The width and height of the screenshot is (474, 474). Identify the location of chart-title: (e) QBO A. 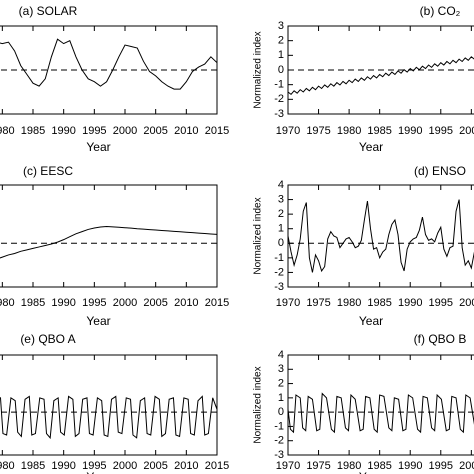
(47, 339).